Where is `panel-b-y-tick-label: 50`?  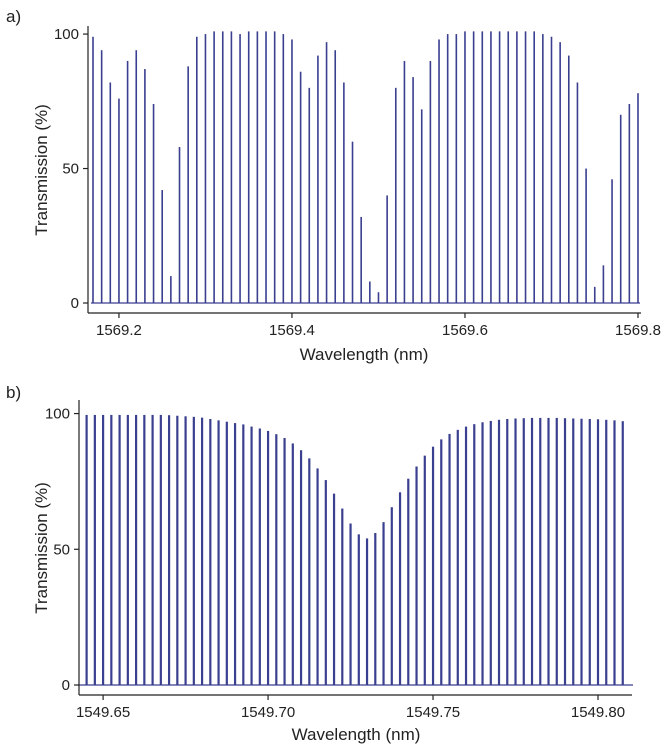
panel-b-y-tick-label: 50 is located at coordinates (61, 549).